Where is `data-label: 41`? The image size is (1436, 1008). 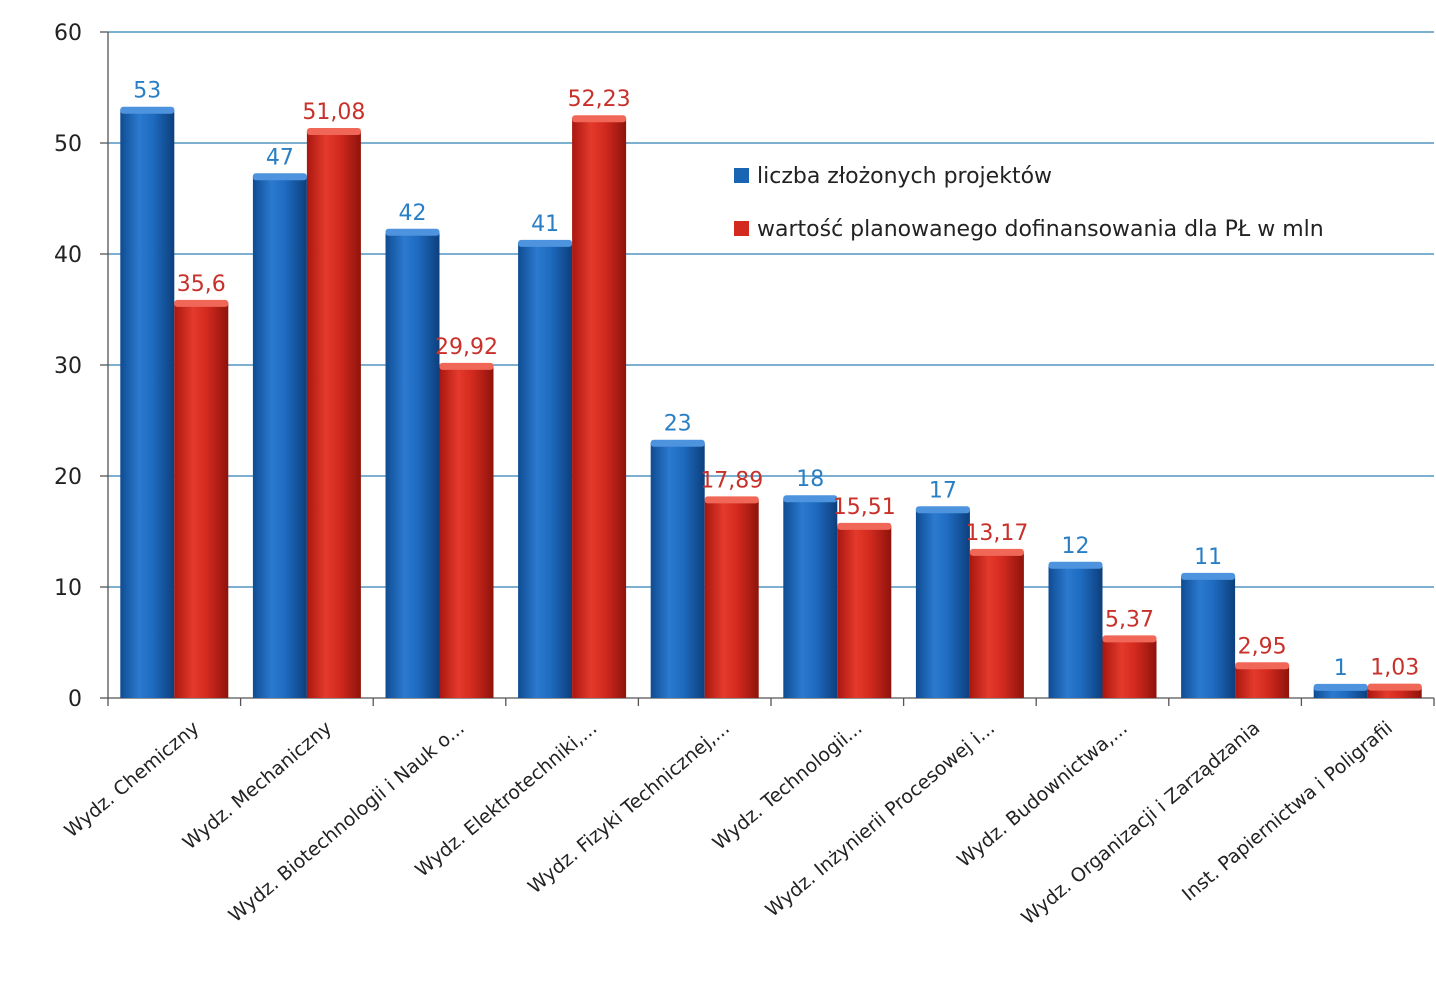
data-label: 41 is located at coordinates (545, 224).